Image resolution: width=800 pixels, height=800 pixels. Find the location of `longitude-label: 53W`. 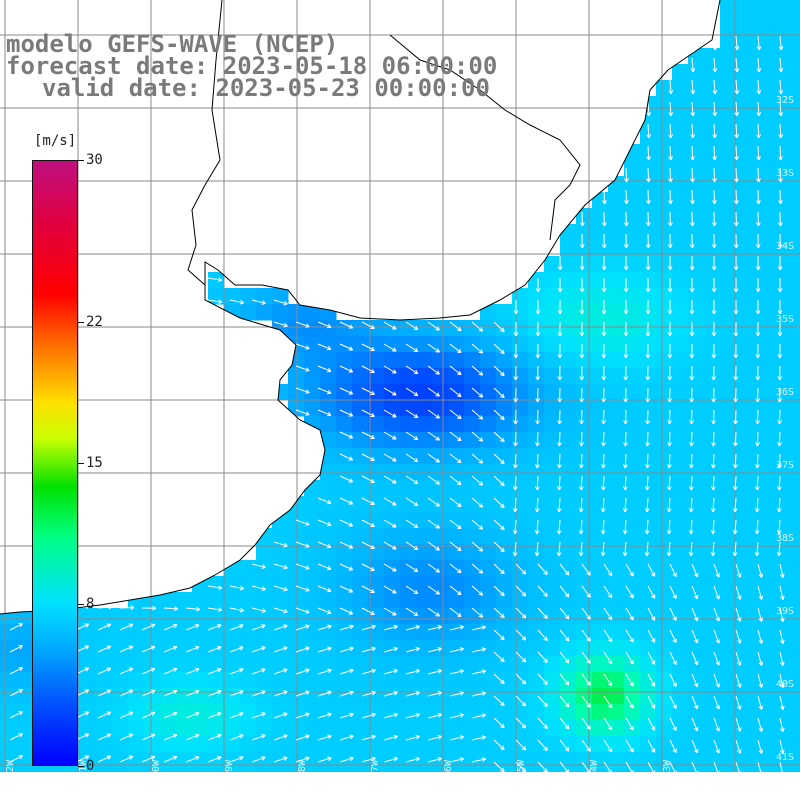

longitude-label: 53W is located at coordinates (667, 768).